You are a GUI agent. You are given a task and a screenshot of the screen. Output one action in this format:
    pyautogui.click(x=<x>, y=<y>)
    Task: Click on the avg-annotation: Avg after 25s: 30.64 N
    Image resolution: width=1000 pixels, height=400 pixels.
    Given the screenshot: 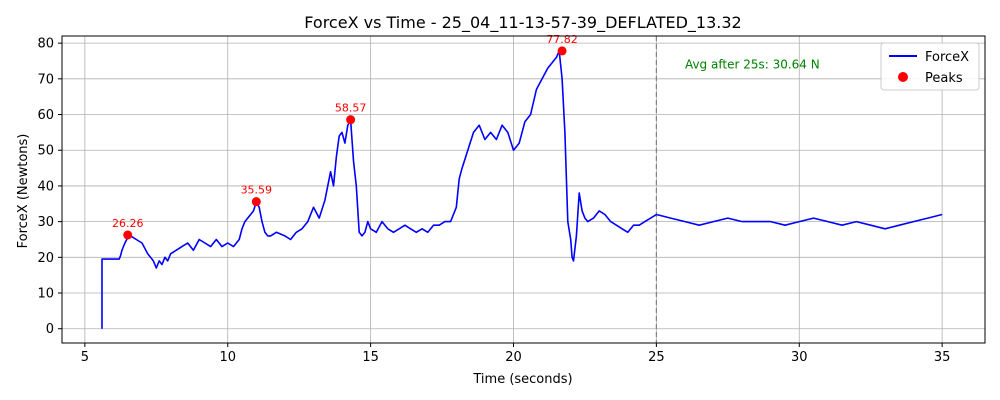 What is the action you would take?
    pyautogui.click(x=752, y=65)
    